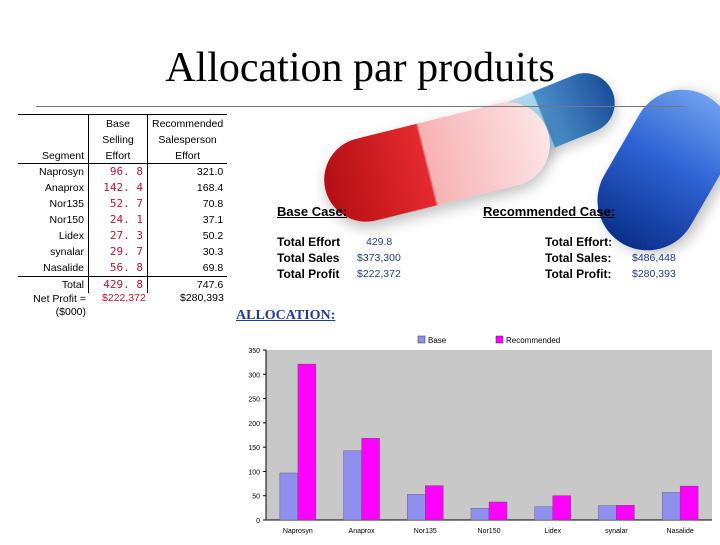  What do you see at coordinates (70, 312) in the screenshot?
I see `net-profit-unit: ($000)` at bounding box center [70, 312].